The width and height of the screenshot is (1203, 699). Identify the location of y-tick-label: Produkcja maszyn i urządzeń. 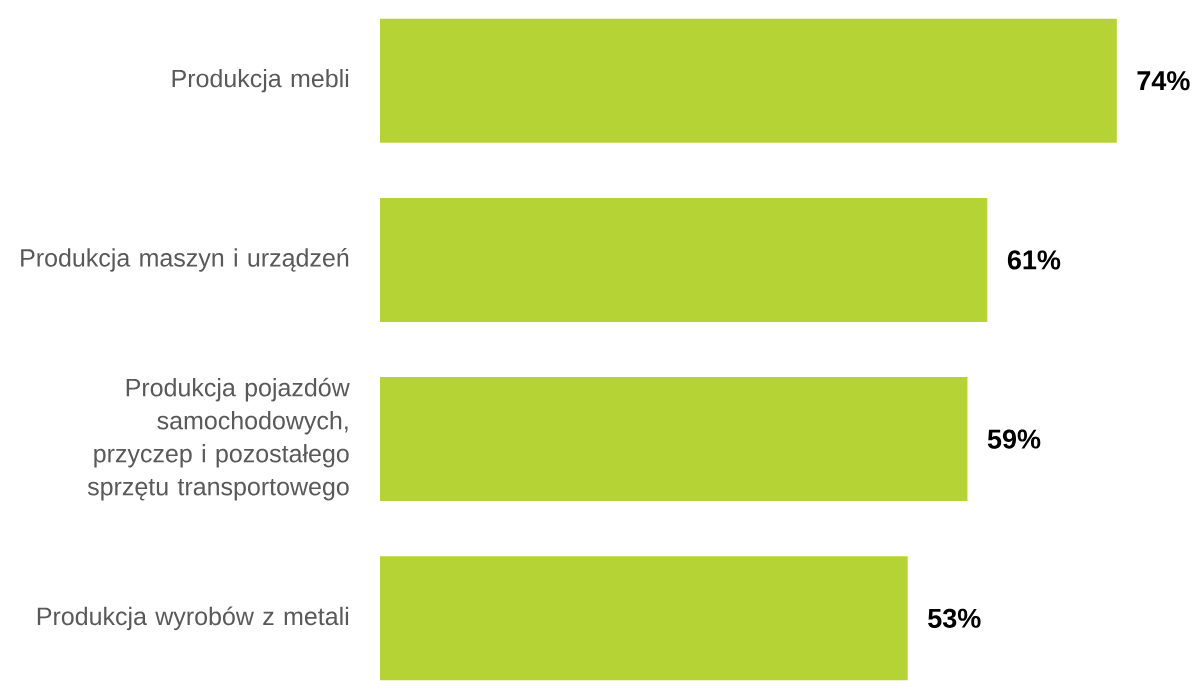
(185, 260).